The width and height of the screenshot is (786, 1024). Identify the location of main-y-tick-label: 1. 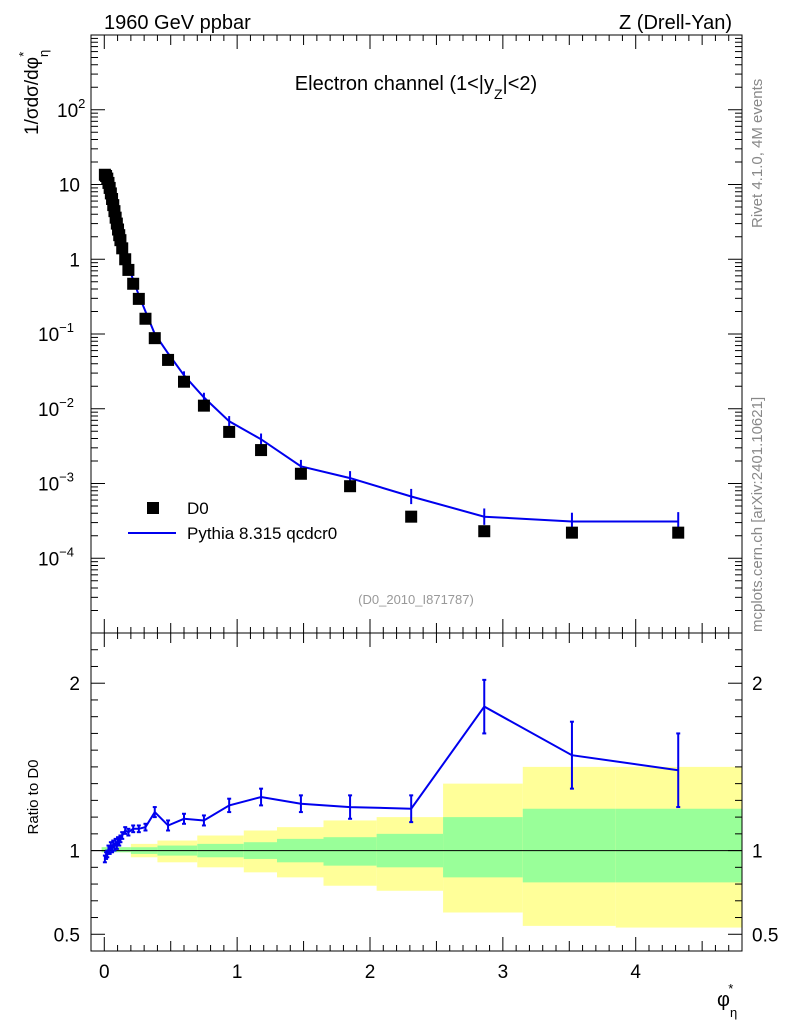
(74, 260).